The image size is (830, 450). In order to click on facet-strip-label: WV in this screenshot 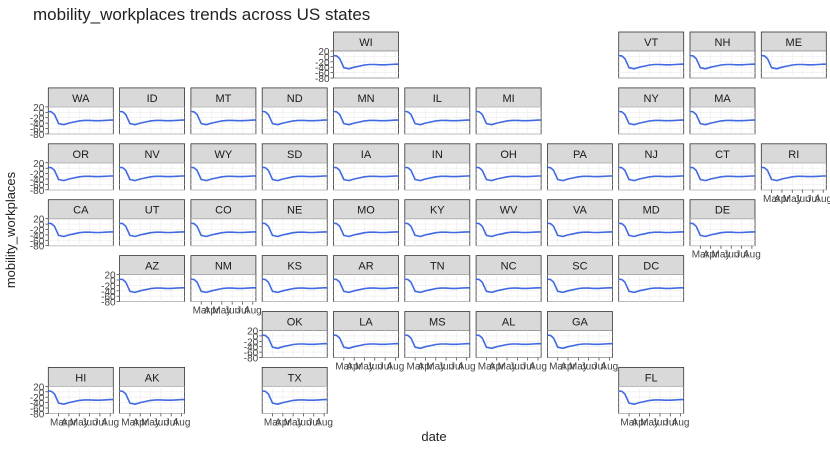, I will do `click(509, 211)`.